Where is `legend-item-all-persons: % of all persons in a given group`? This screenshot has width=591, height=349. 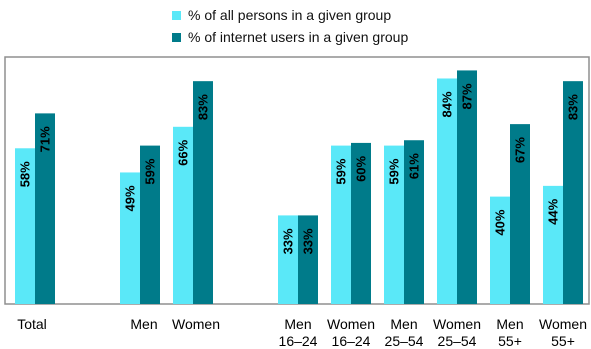
legend-item-all-persons: % of all persons in a given group is located at coordinates (290, 15).